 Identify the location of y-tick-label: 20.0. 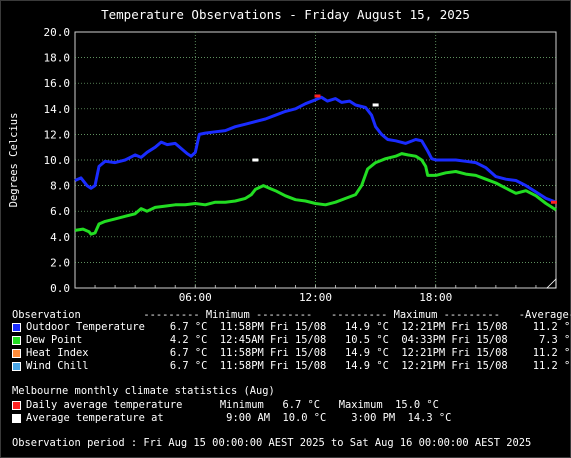
(57, 32).